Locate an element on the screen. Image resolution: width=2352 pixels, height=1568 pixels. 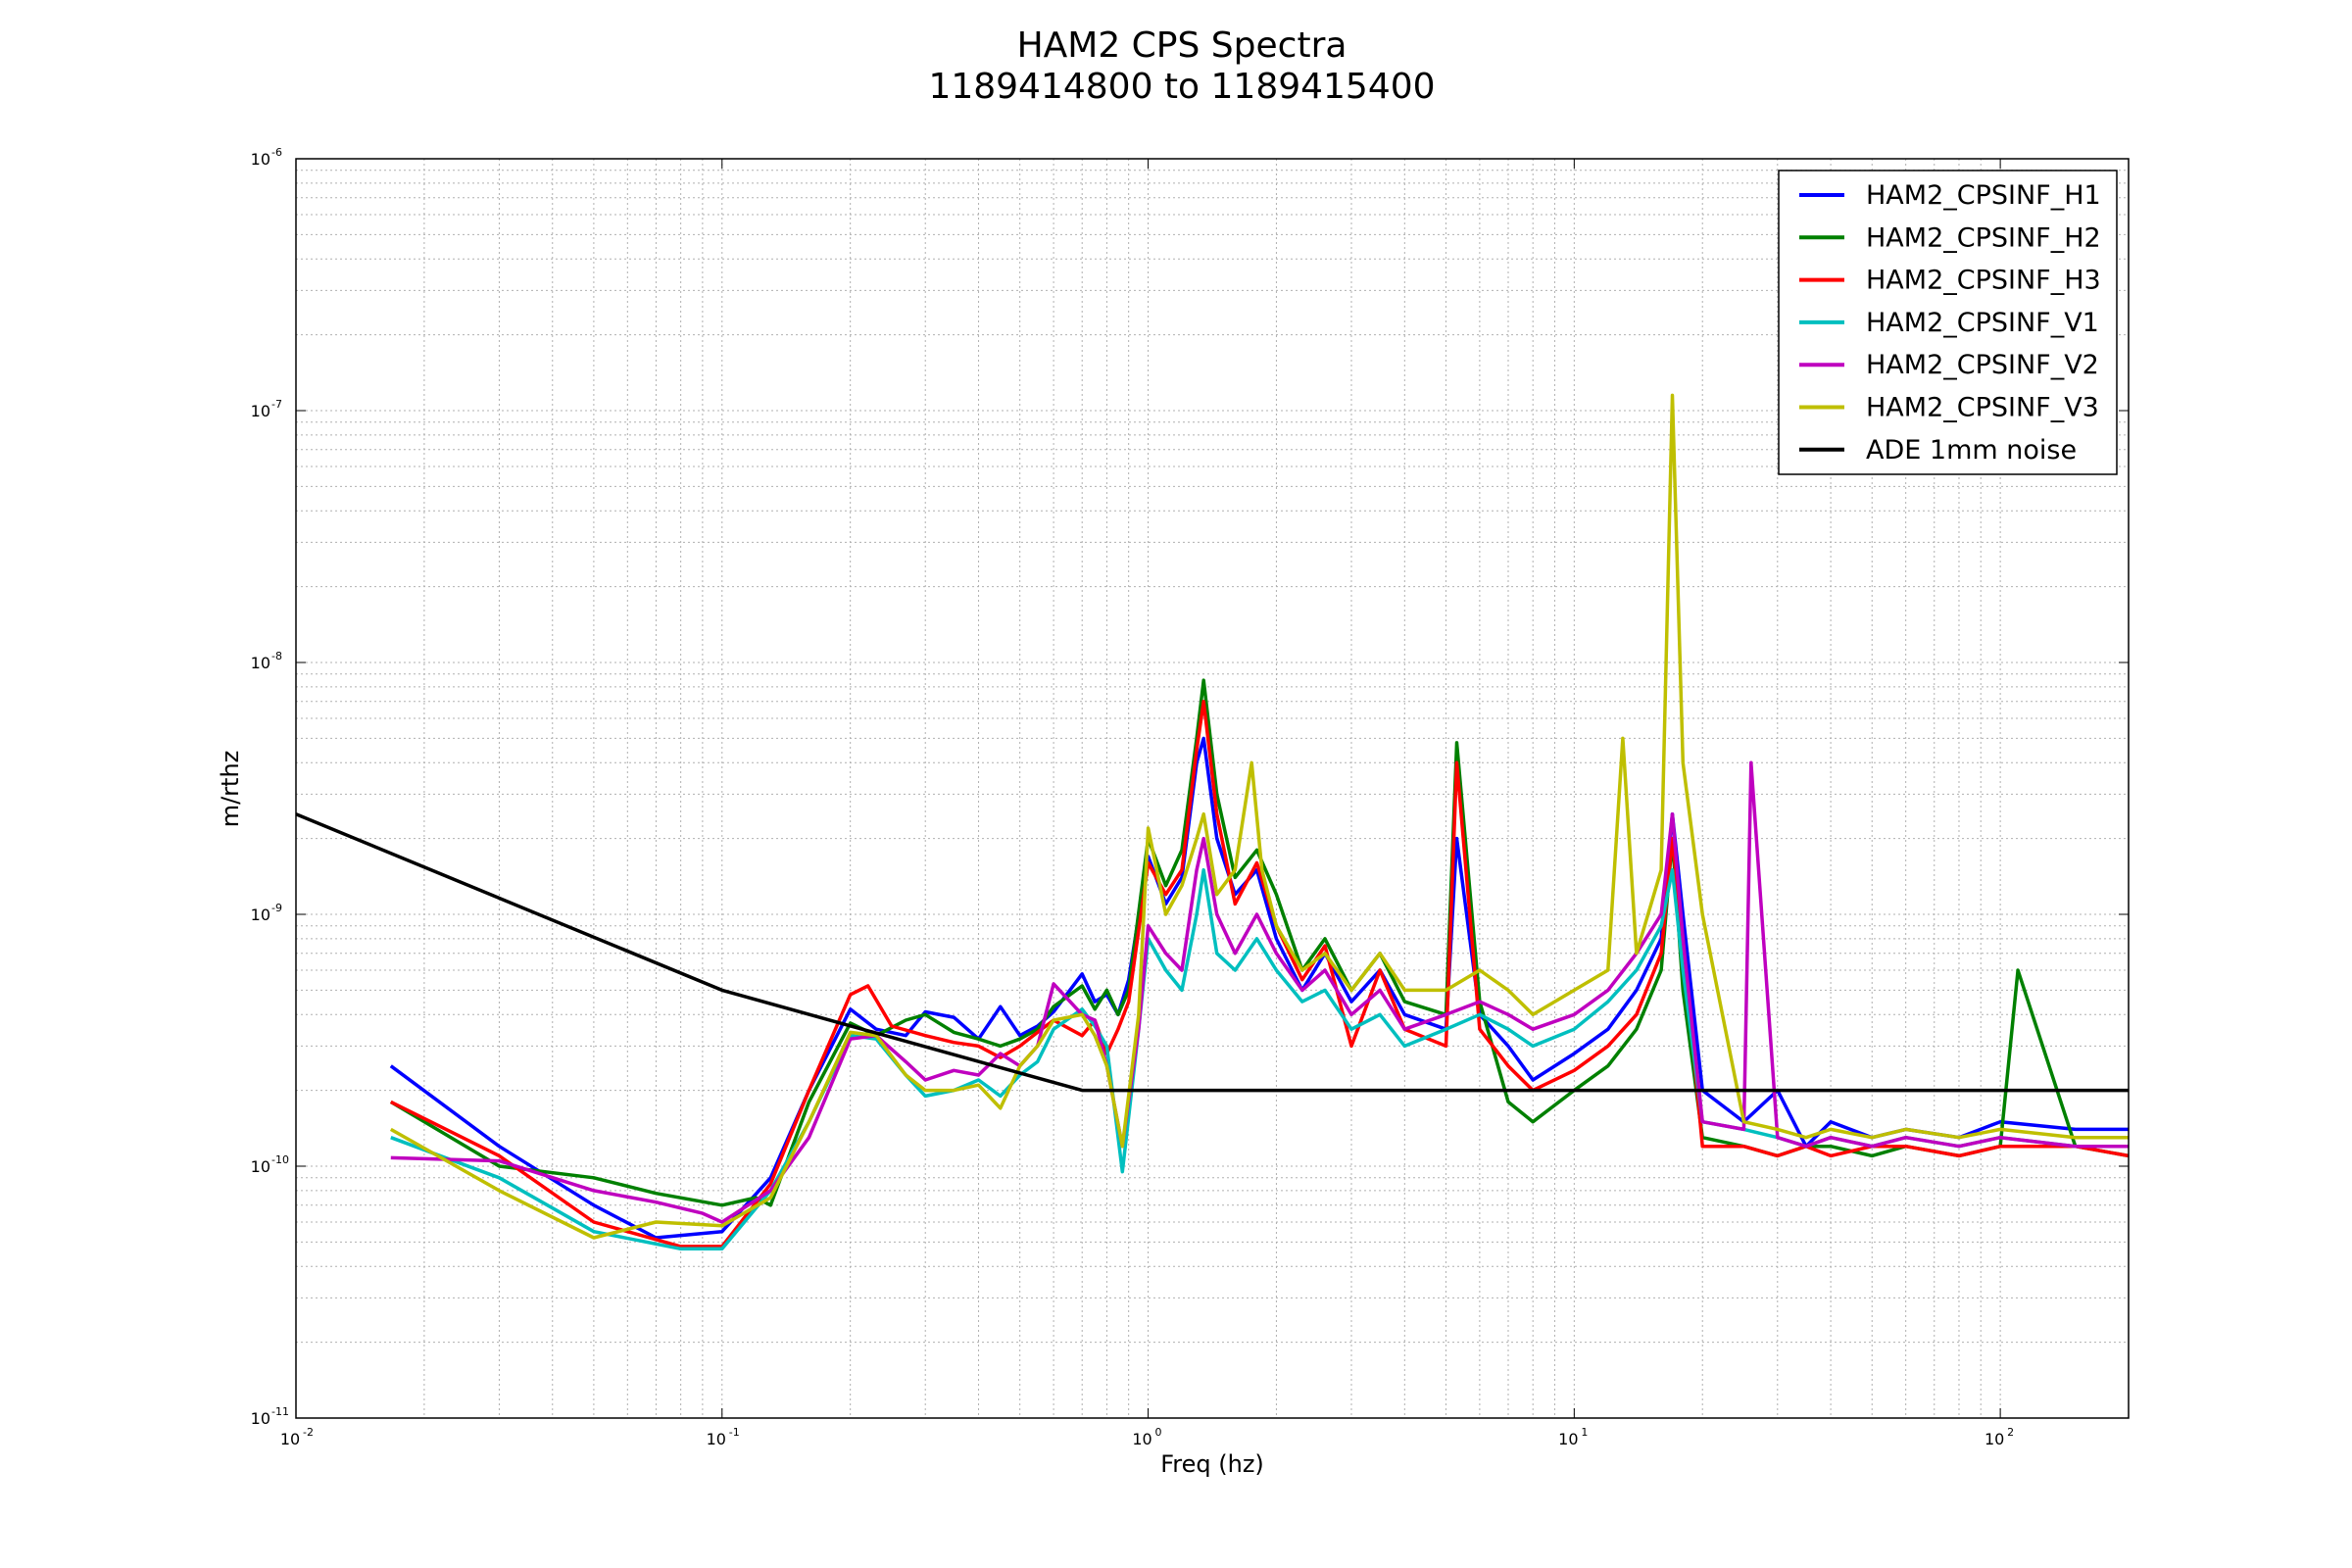
legend-item: HAM2_CPSINF_V2 is located at coordinates (1949, 365).